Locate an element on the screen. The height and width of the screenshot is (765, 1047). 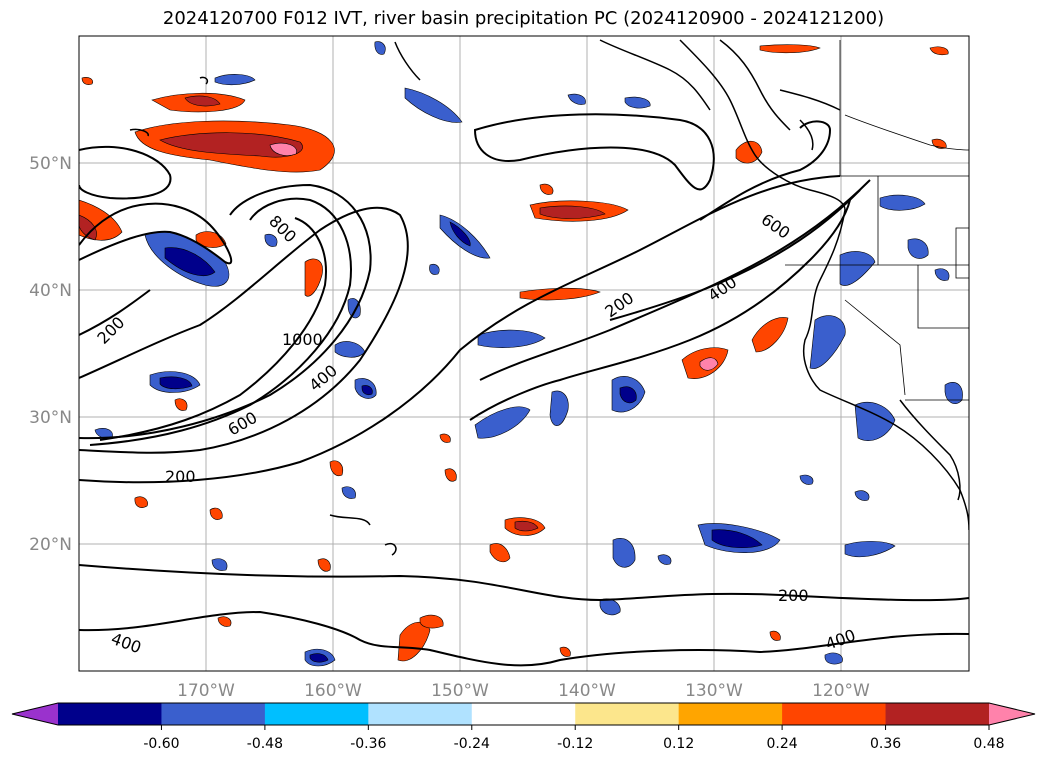
colorbar-tick-label: -0.12 is located at coordinates (575, 744).